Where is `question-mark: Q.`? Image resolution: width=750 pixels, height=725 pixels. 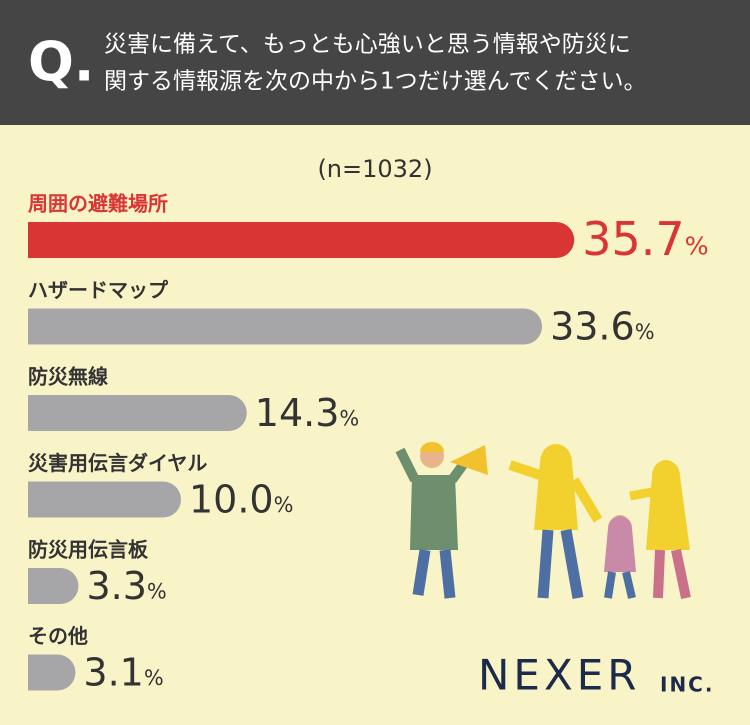
question-mark: Q. is located at coordinates (61, 62).